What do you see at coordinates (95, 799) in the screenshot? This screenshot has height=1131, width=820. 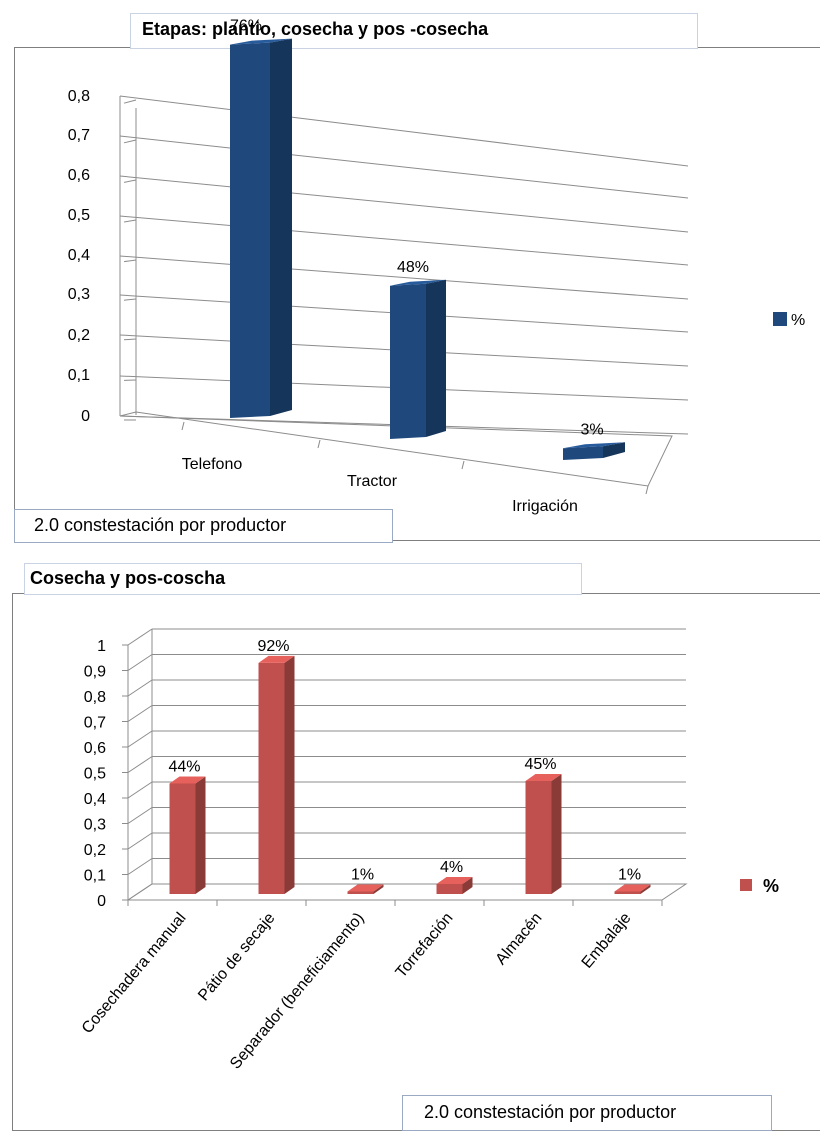 I see `chart-2-y-tick-label: 0,4` at bounding box center [95, 799].